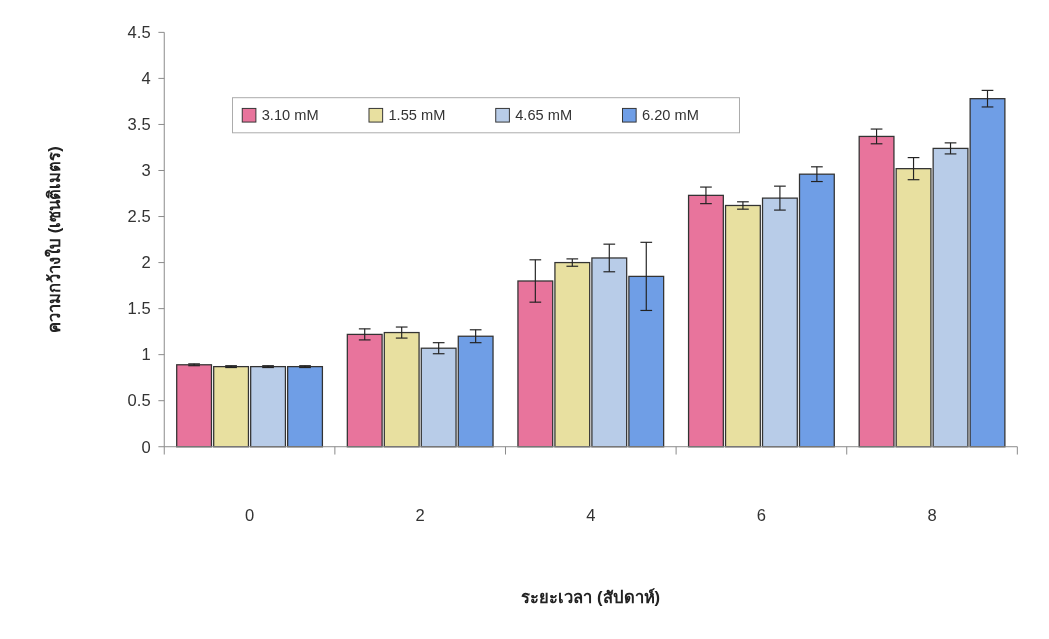 This screenshot has height=639, width=1049. What do you see at coordinates (139, 401) in the screenshot?
I see `y-tick-label: 0.5` at bounding box center [139, 401].